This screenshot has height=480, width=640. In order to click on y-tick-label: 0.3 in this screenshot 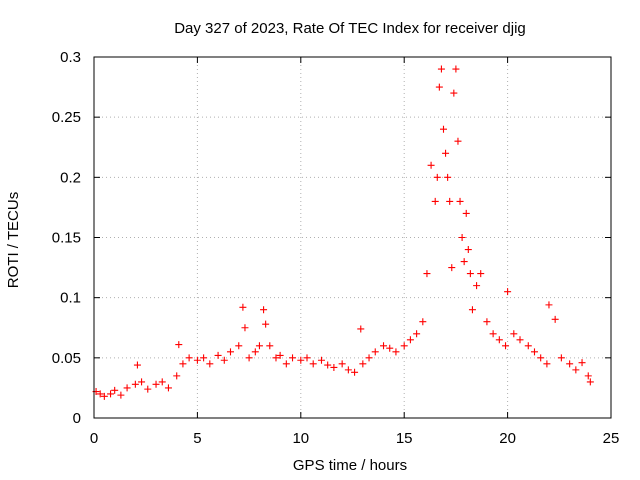, I will do `click(70, 57)`.